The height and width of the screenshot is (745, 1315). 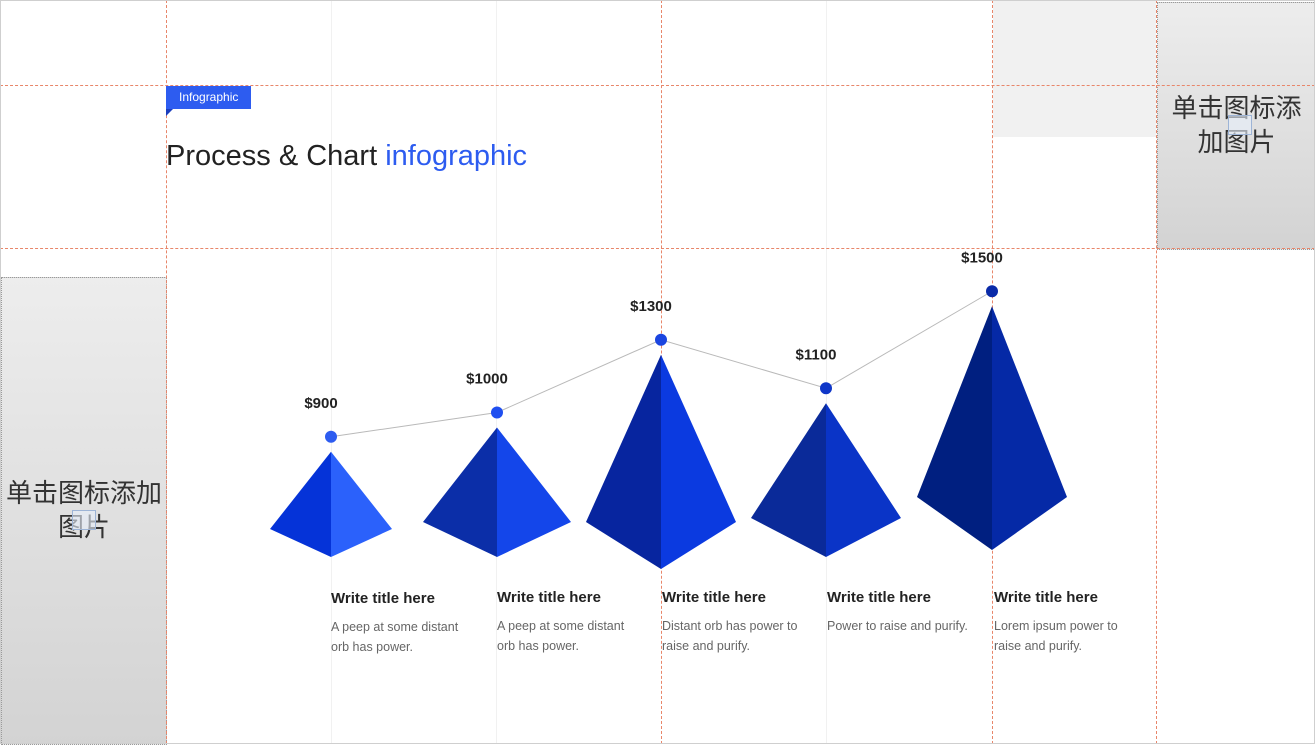 I want to click on title-accent: infographic, so click(x=456, y=156).